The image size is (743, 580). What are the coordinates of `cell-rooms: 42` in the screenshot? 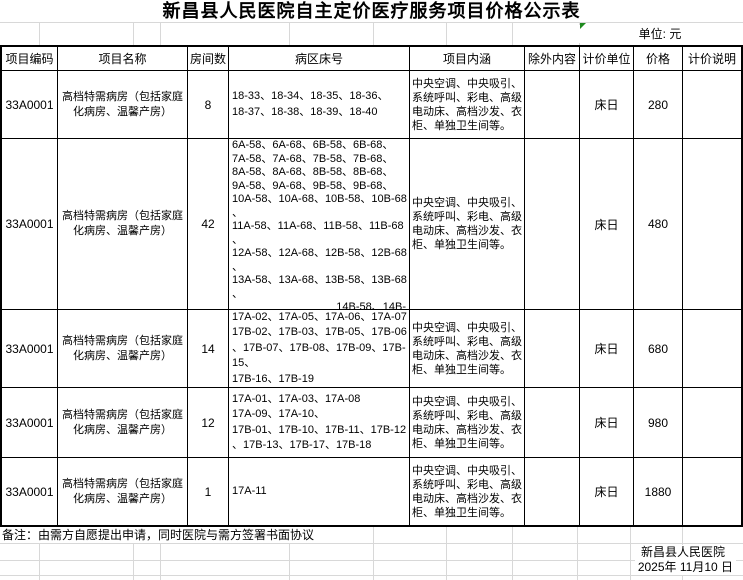 It's located at (208, 224).